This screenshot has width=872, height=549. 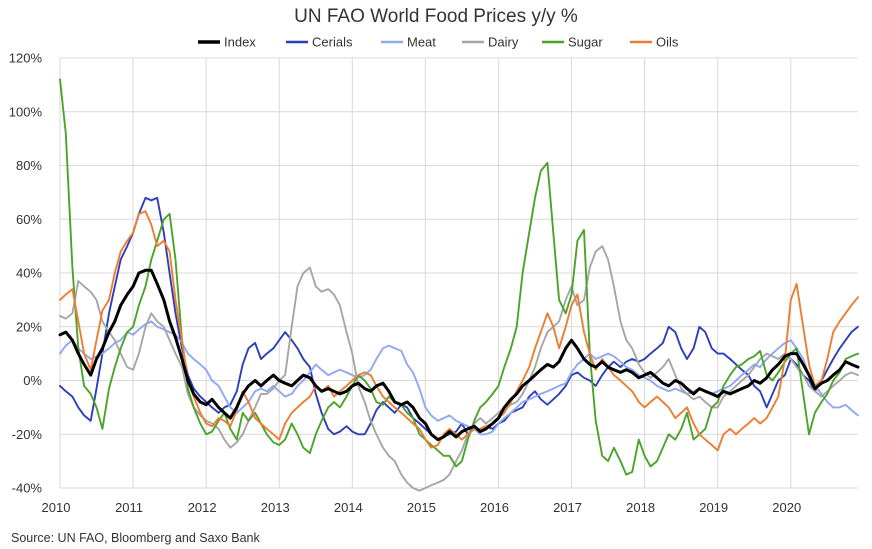 I want to click on x-tick-label: 2018, so click(x=640, y=507).